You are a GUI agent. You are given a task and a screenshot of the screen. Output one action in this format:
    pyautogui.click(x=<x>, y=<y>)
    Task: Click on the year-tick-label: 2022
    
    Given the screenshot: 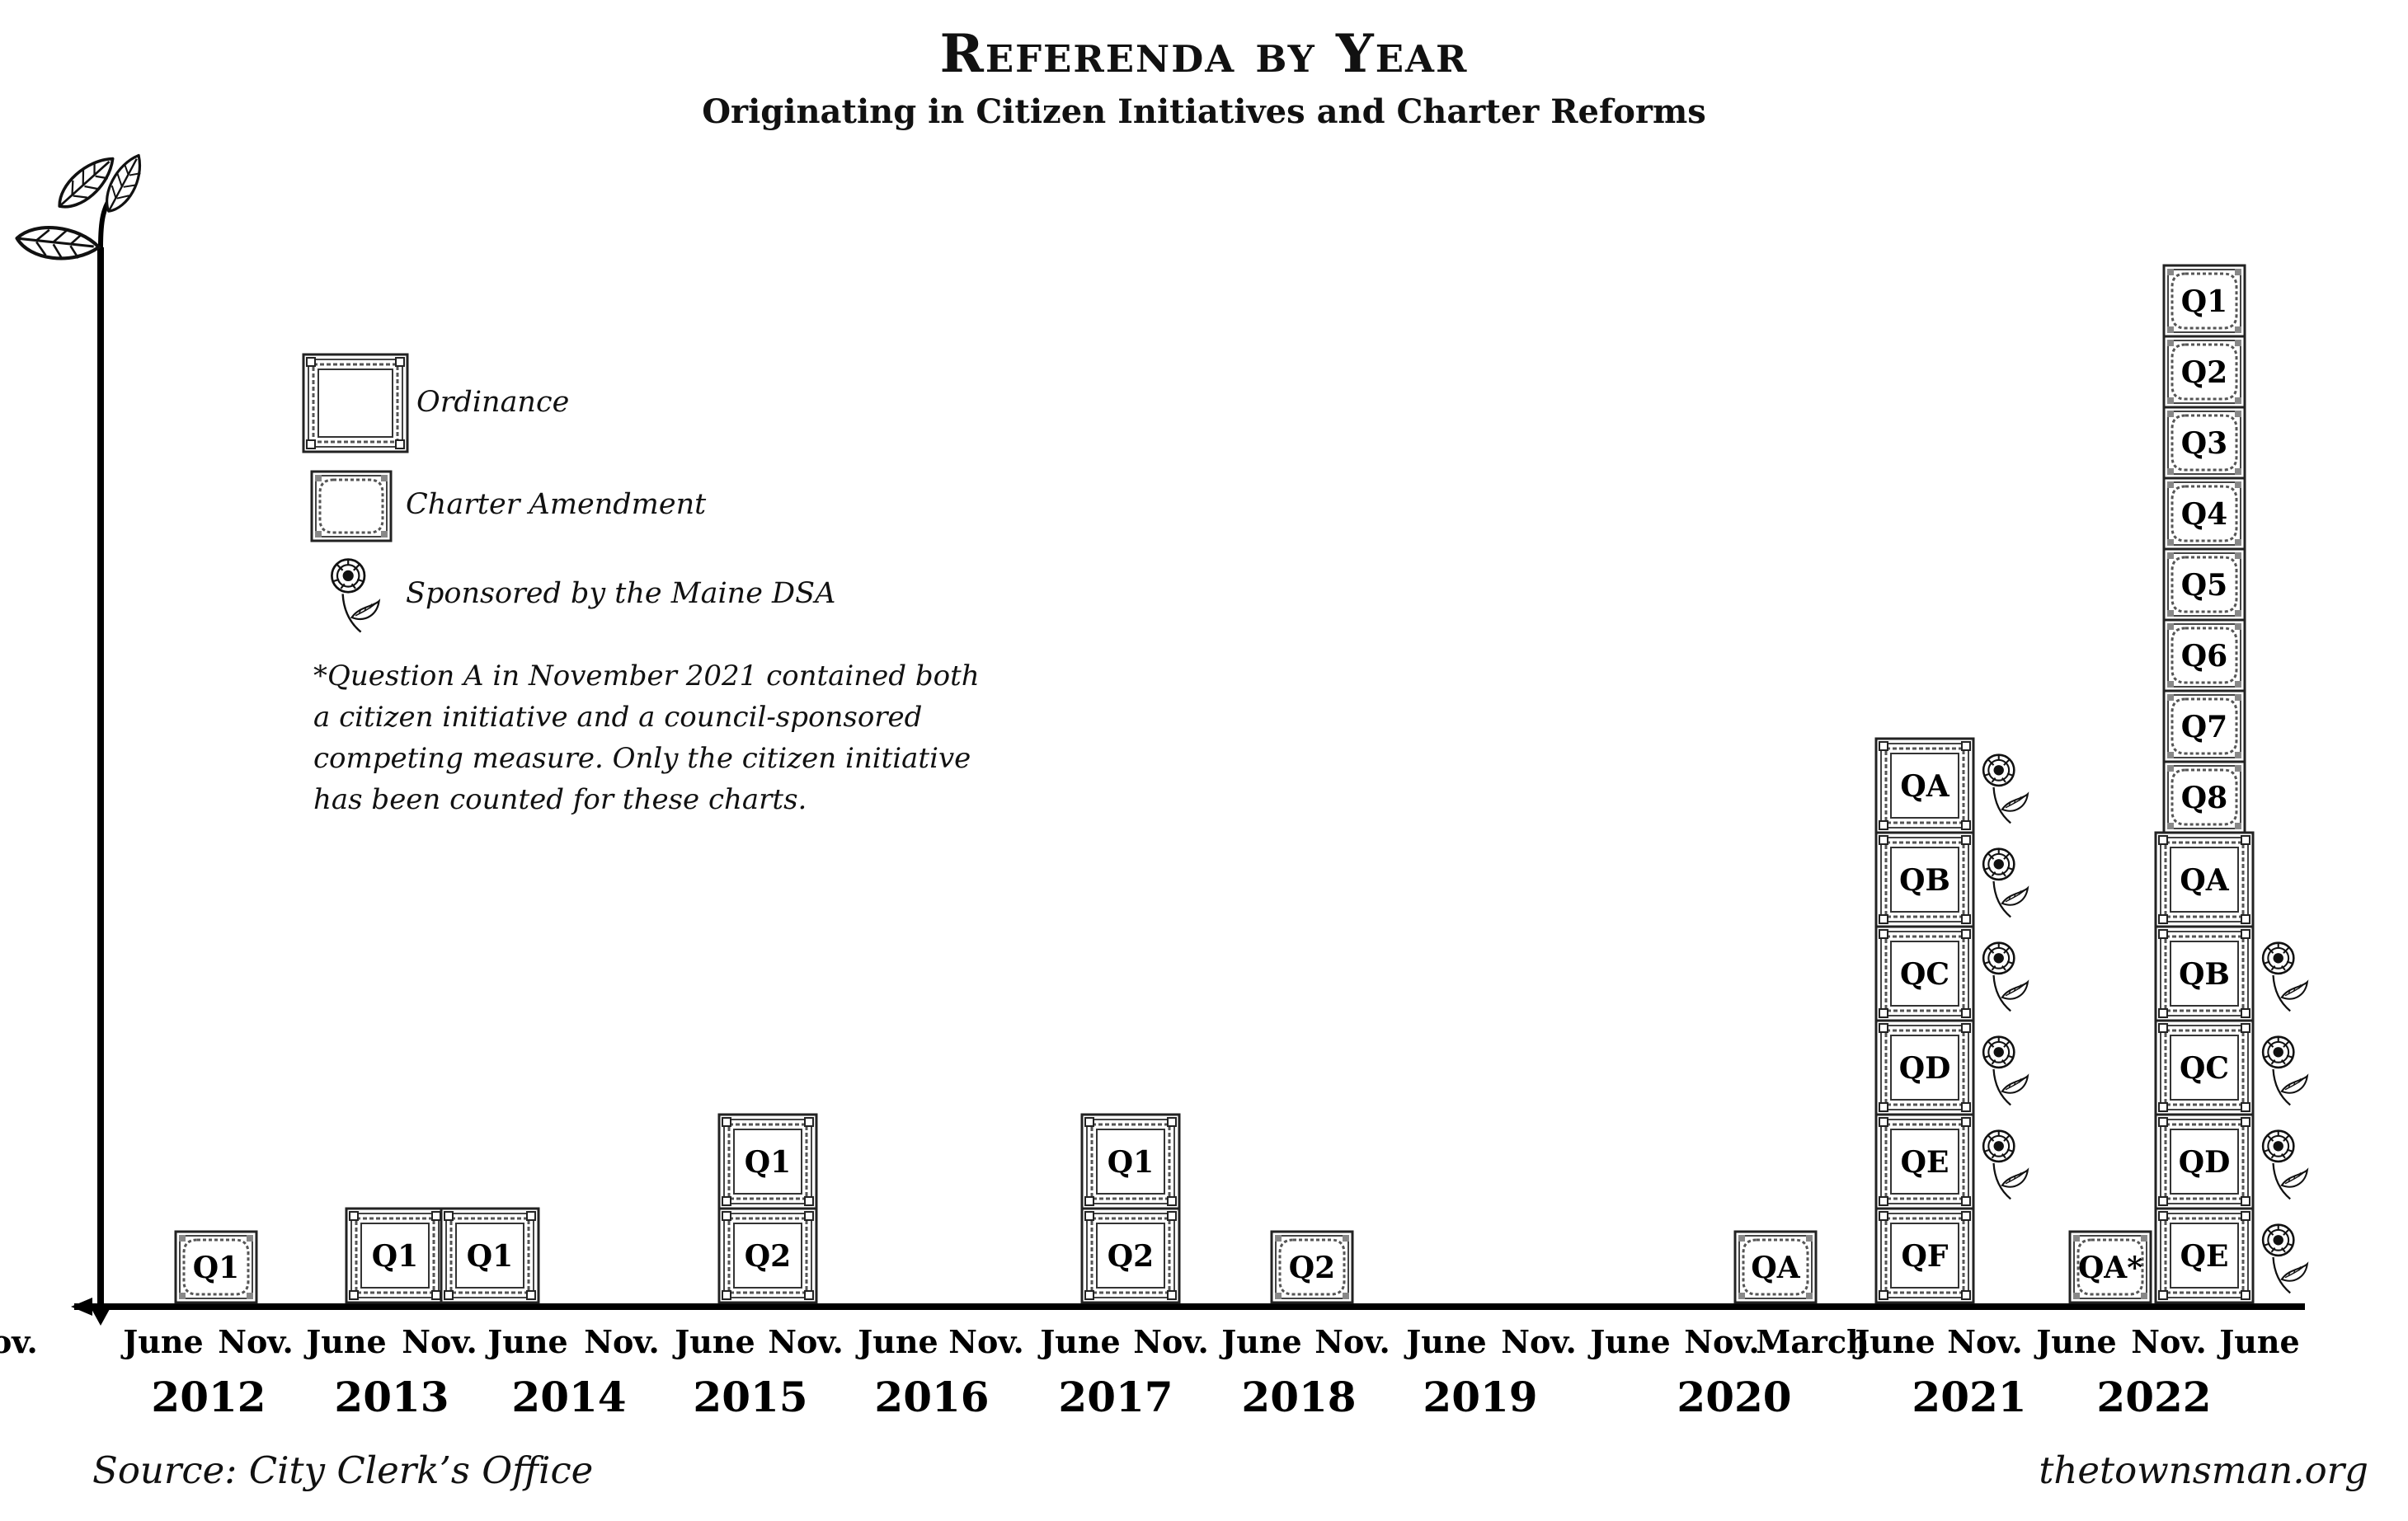 What is the action you would take?
    pyautogui.click(x=2153, y=1397)
    